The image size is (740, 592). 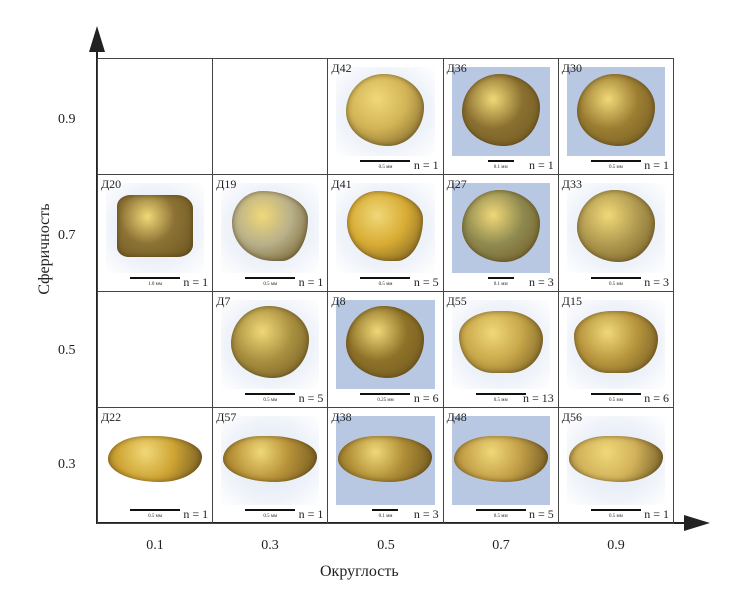 What do you see at coordinates (656, 397) in the screenshot?
I see `sample-count: n = 6` at bounding box center [656, 397].